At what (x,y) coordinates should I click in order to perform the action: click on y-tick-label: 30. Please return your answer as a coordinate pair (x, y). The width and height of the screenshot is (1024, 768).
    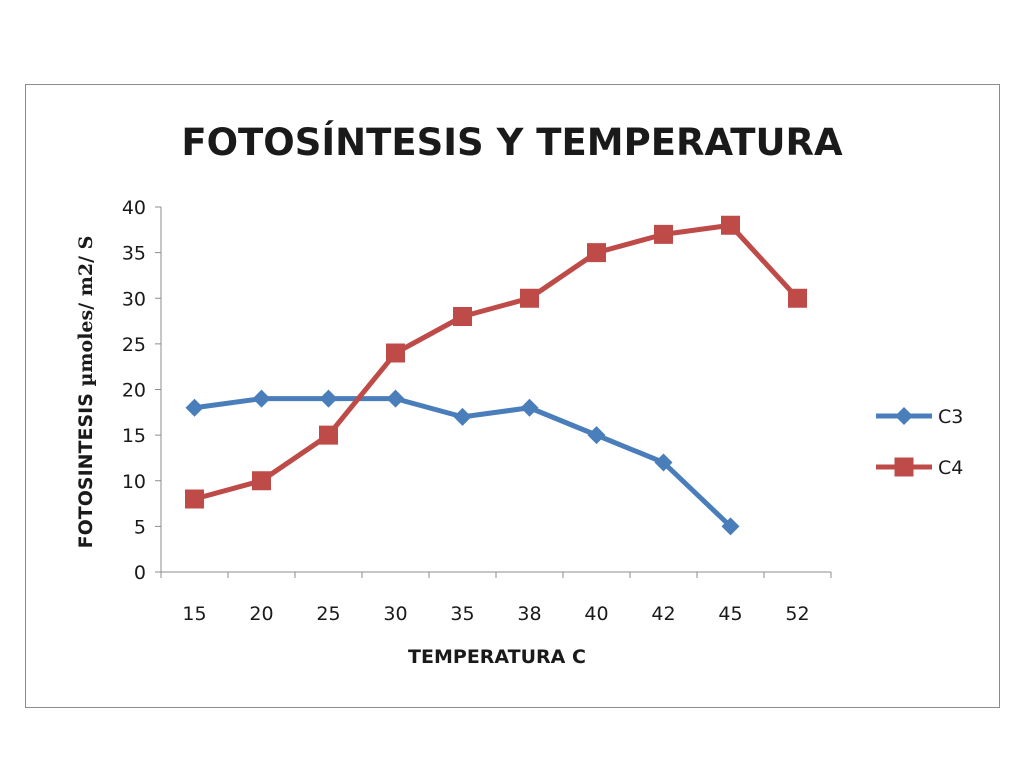
    Looking at the image, I should click on (134, 299).